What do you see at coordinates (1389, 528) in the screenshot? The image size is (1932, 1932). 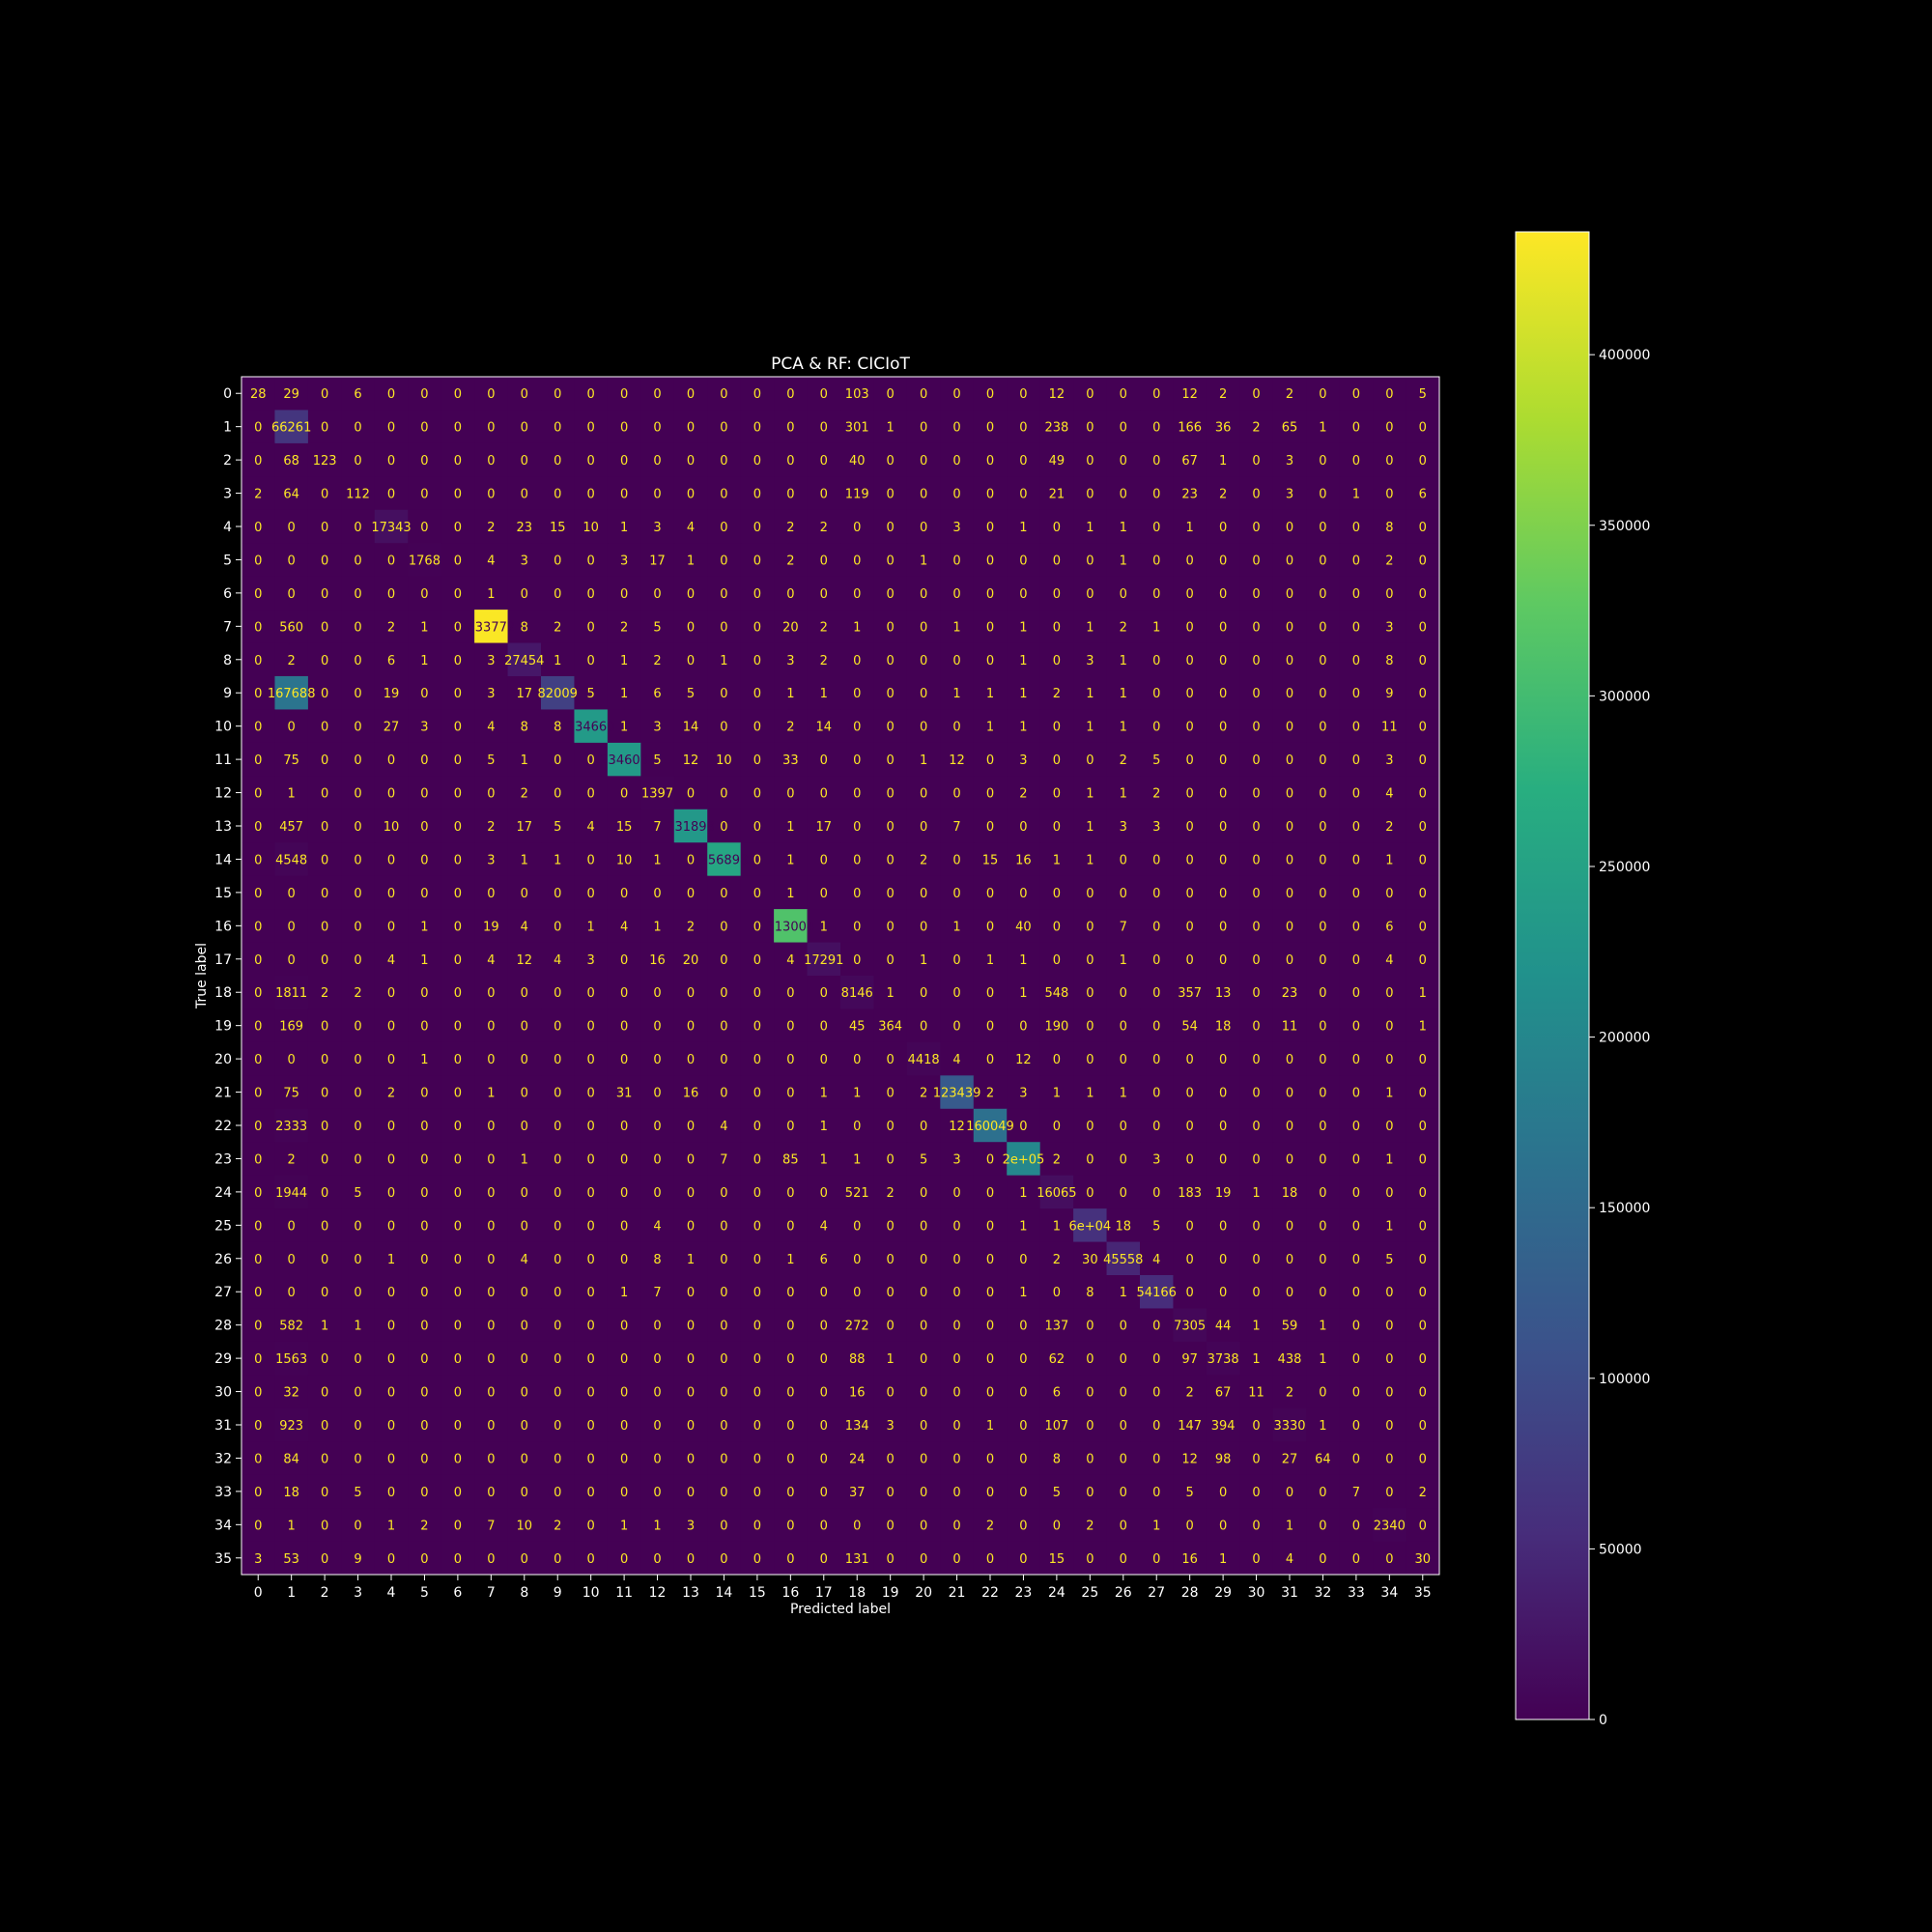 I see `cell-value-label: 8` at bounding box center [1389, 528].